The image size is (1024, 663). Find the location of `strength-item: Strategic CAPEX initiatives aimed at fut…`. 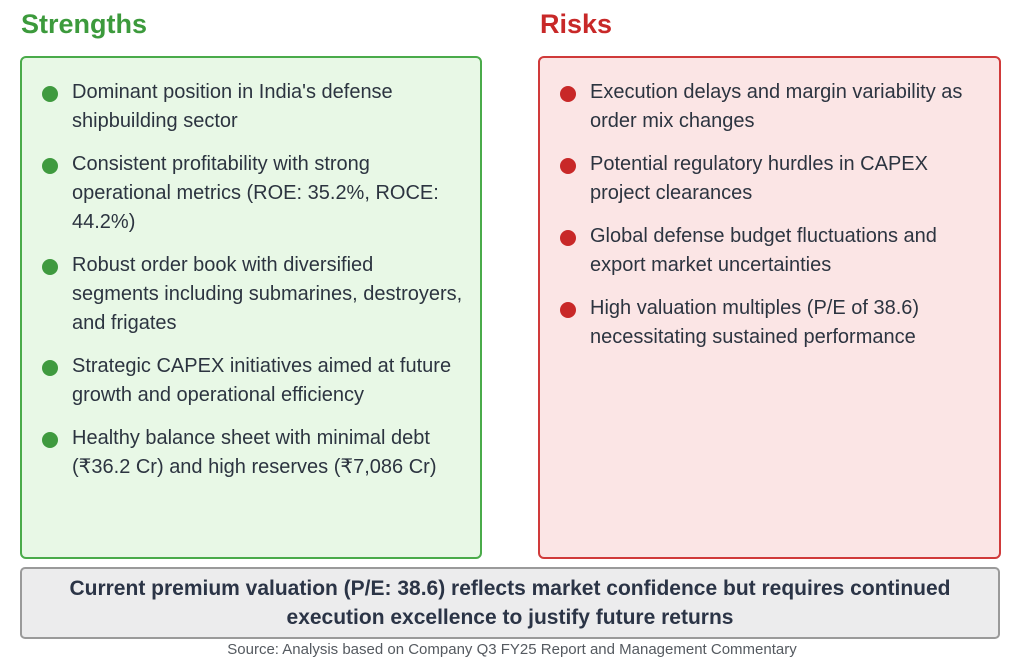

strength-item: Strategic CAPEX initiatives aimed at fut… is located at coordinates (253, 381).